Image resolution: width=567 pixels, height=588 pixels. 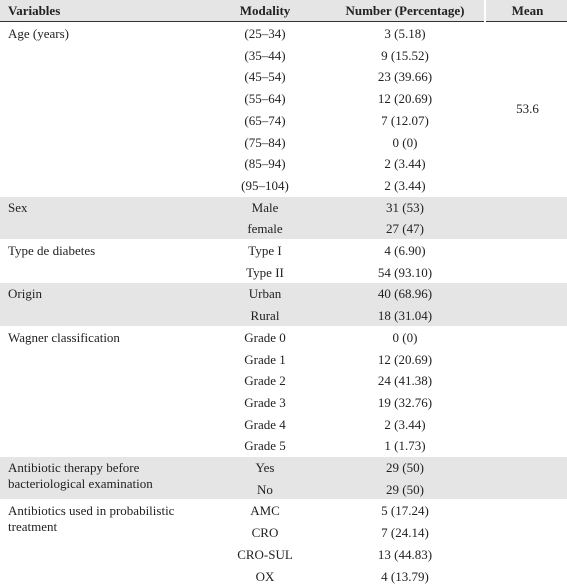 What do you see at coordinates (485, 11) in the screenshot?
I see `header-sep` at bounding box center [485, 11].